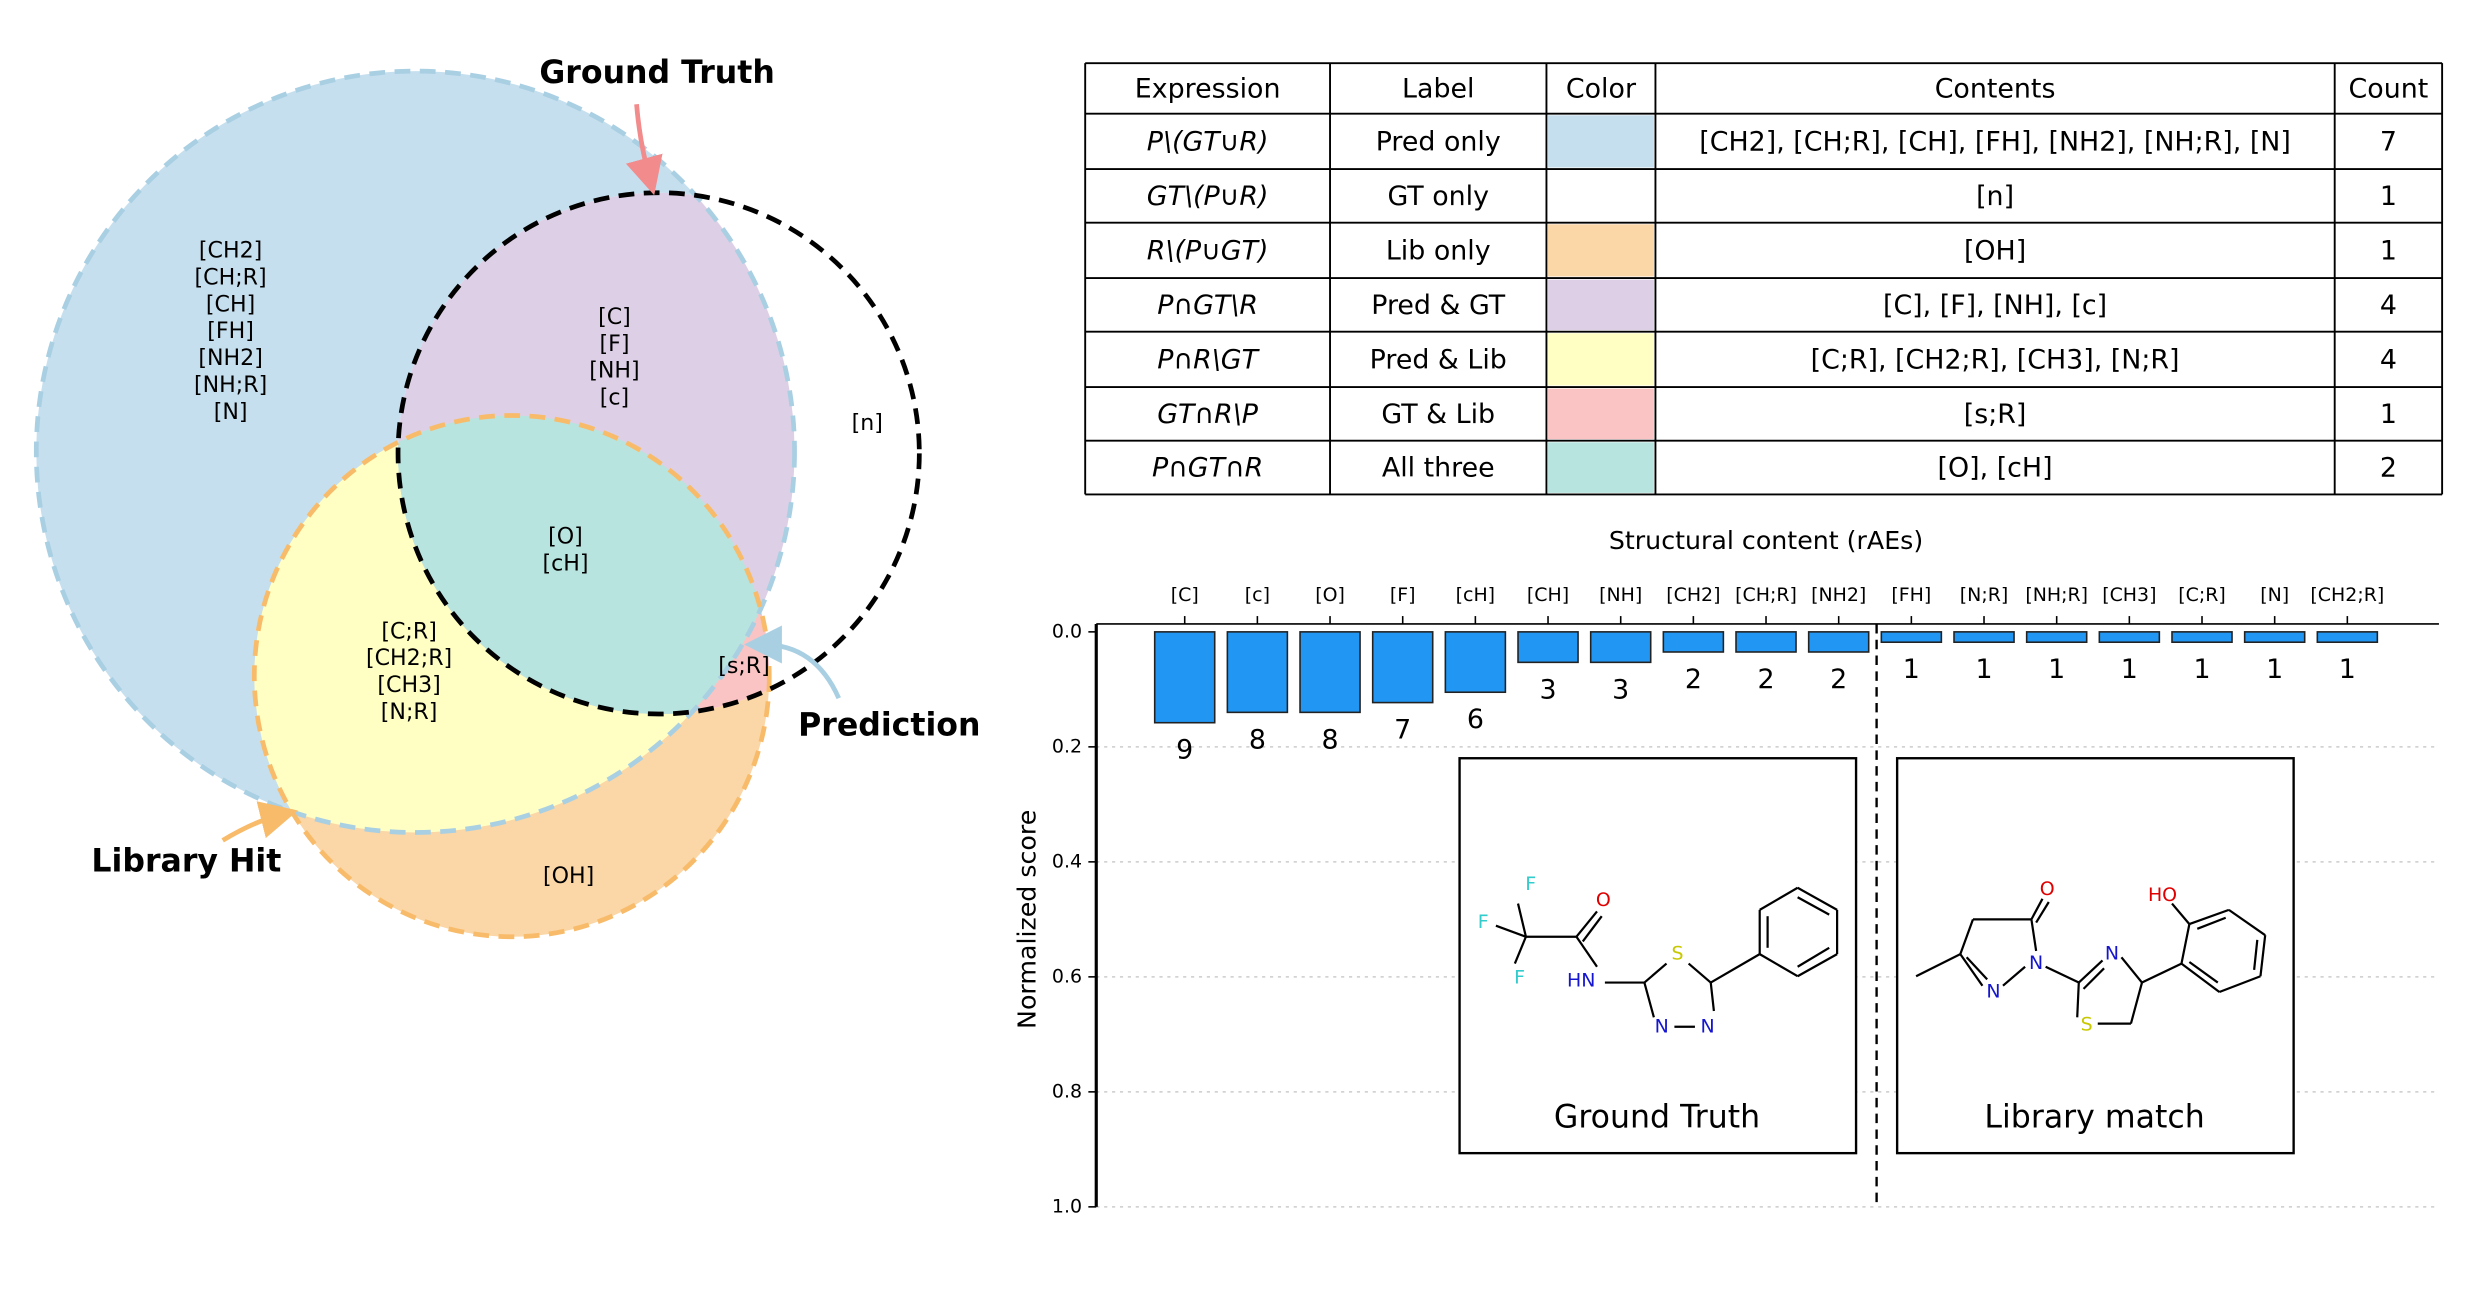 This screenshot has height=1289, width=2480. I want to click on table-cell: GT only, so click(1438, 196).